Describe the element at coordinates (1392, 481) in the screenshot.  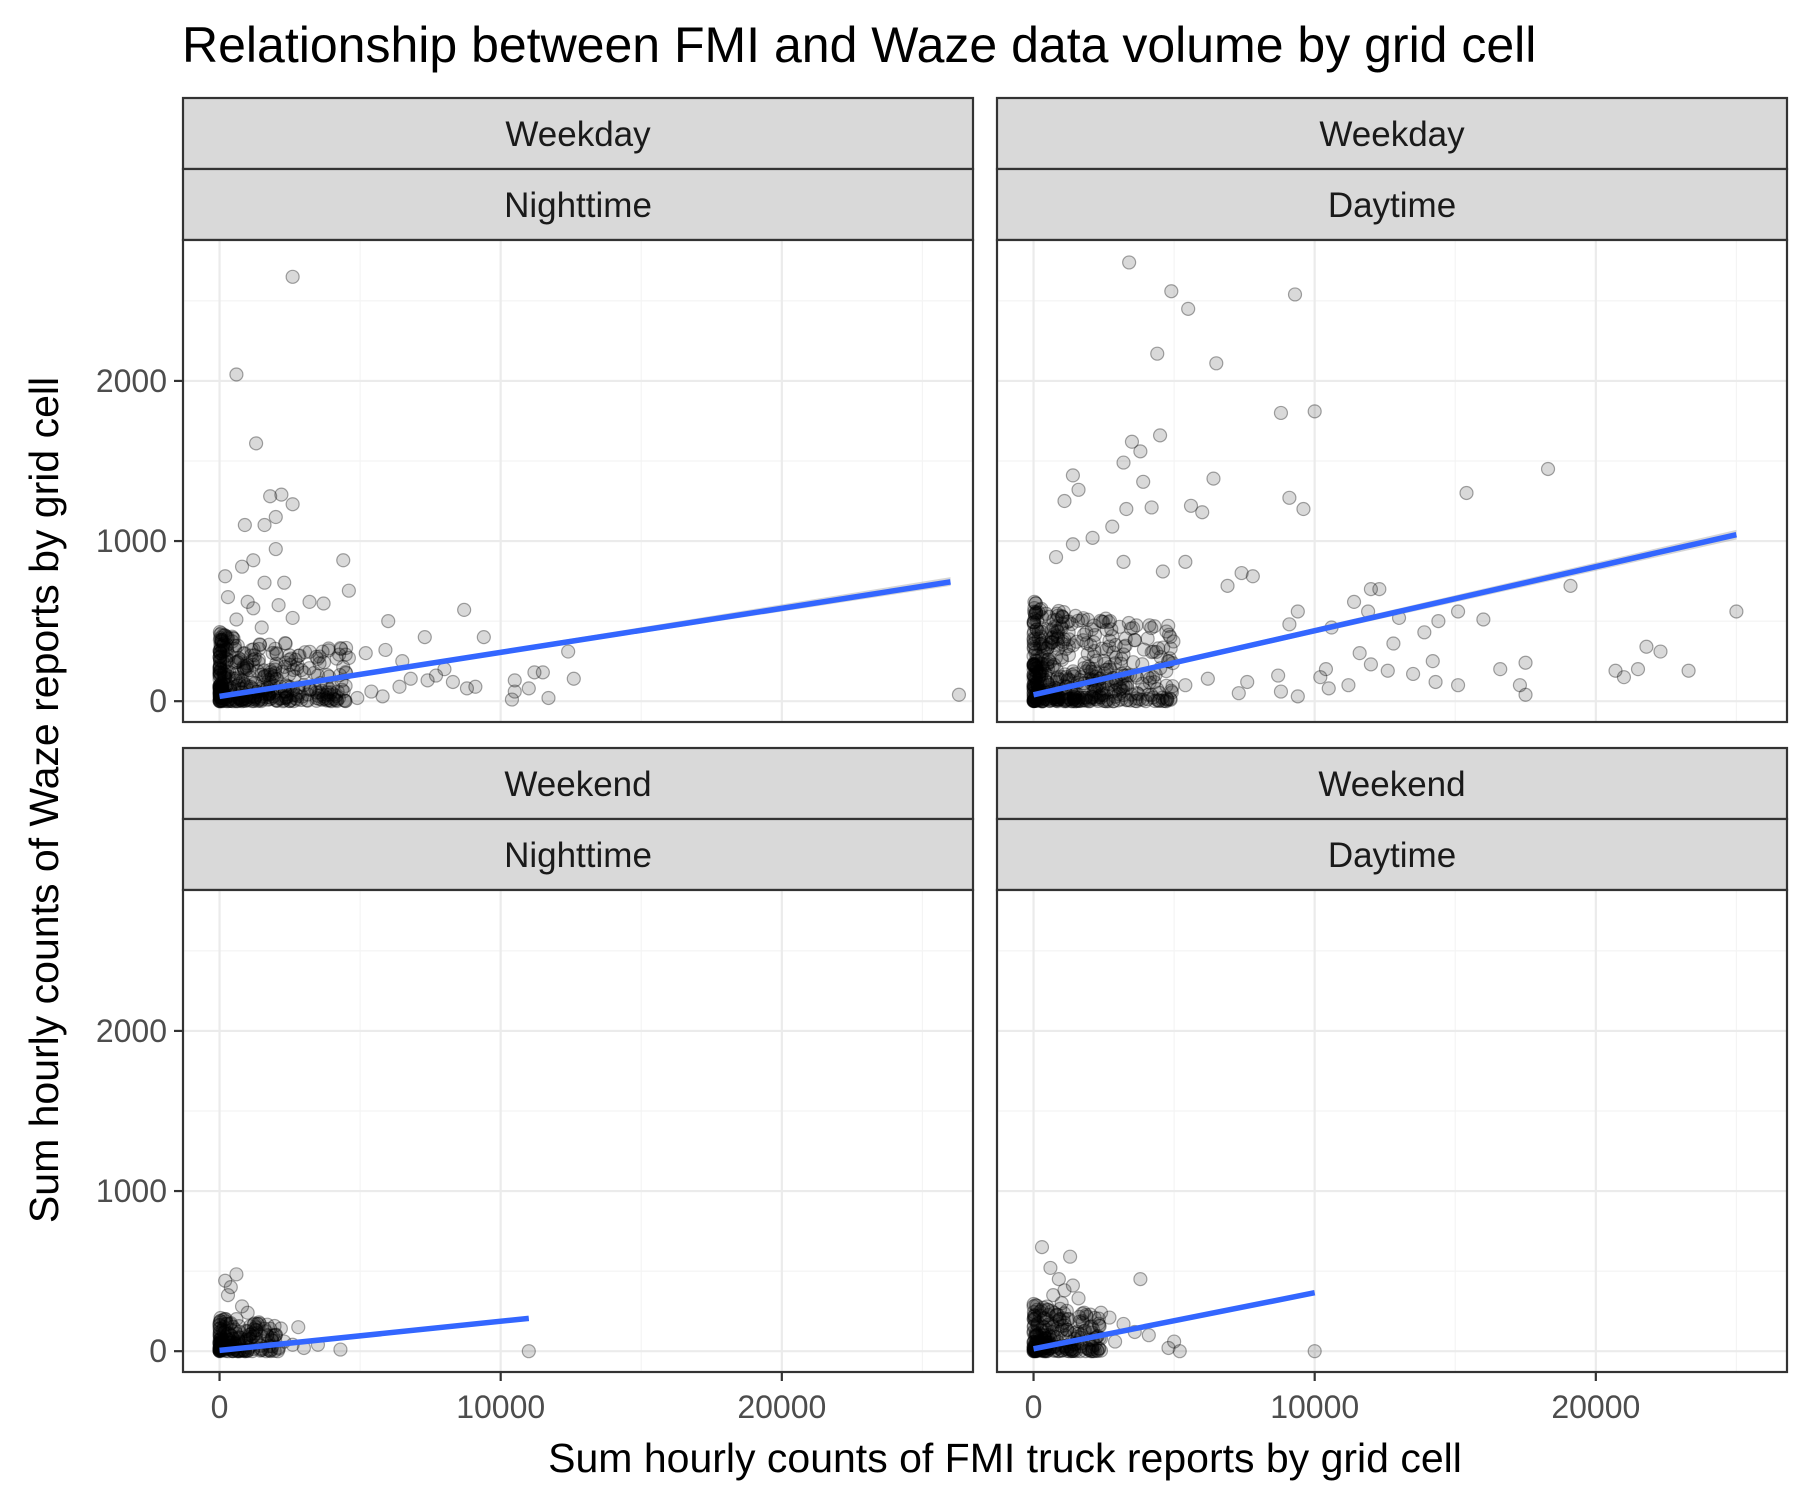
I see `panel-background` at that location.